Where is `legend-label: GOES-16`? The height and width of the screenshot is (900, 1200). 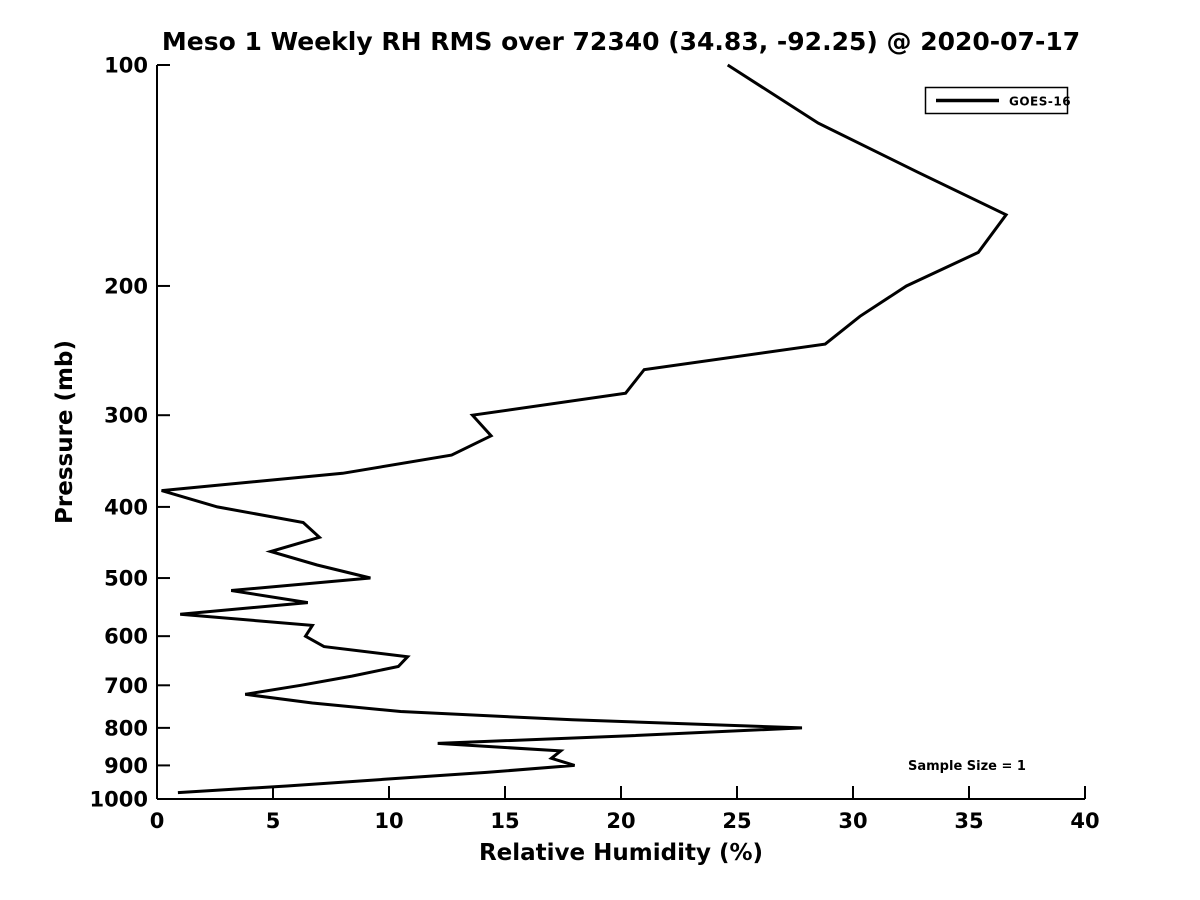
legend-label: GOES-16 is located at coordinates (1040, 102).